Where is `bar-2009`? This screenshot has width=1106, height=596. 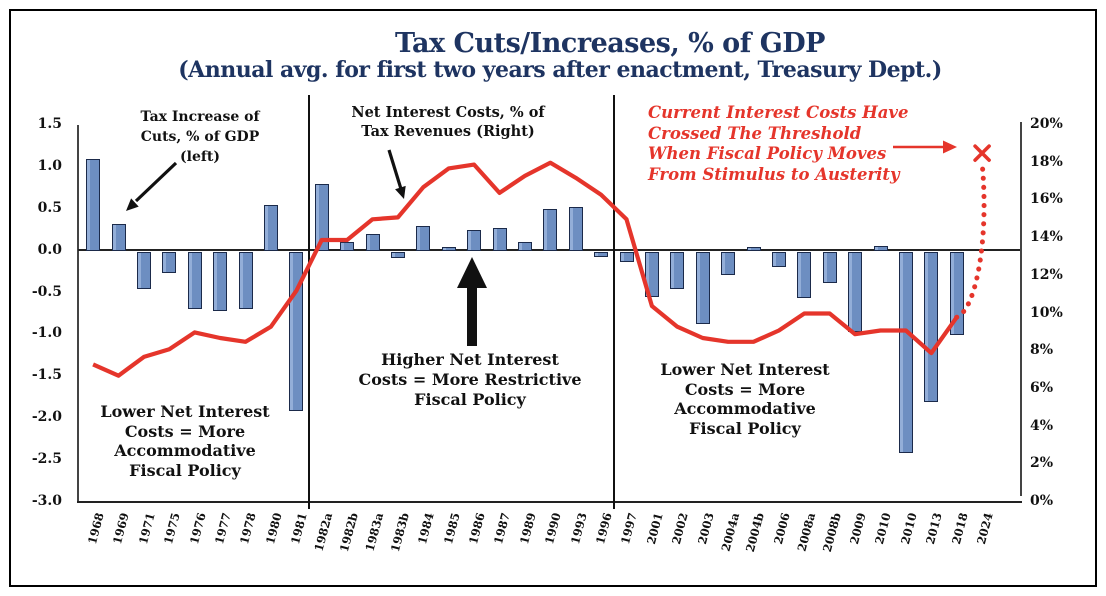 bar-2009 is located at coordinates (855, 292).